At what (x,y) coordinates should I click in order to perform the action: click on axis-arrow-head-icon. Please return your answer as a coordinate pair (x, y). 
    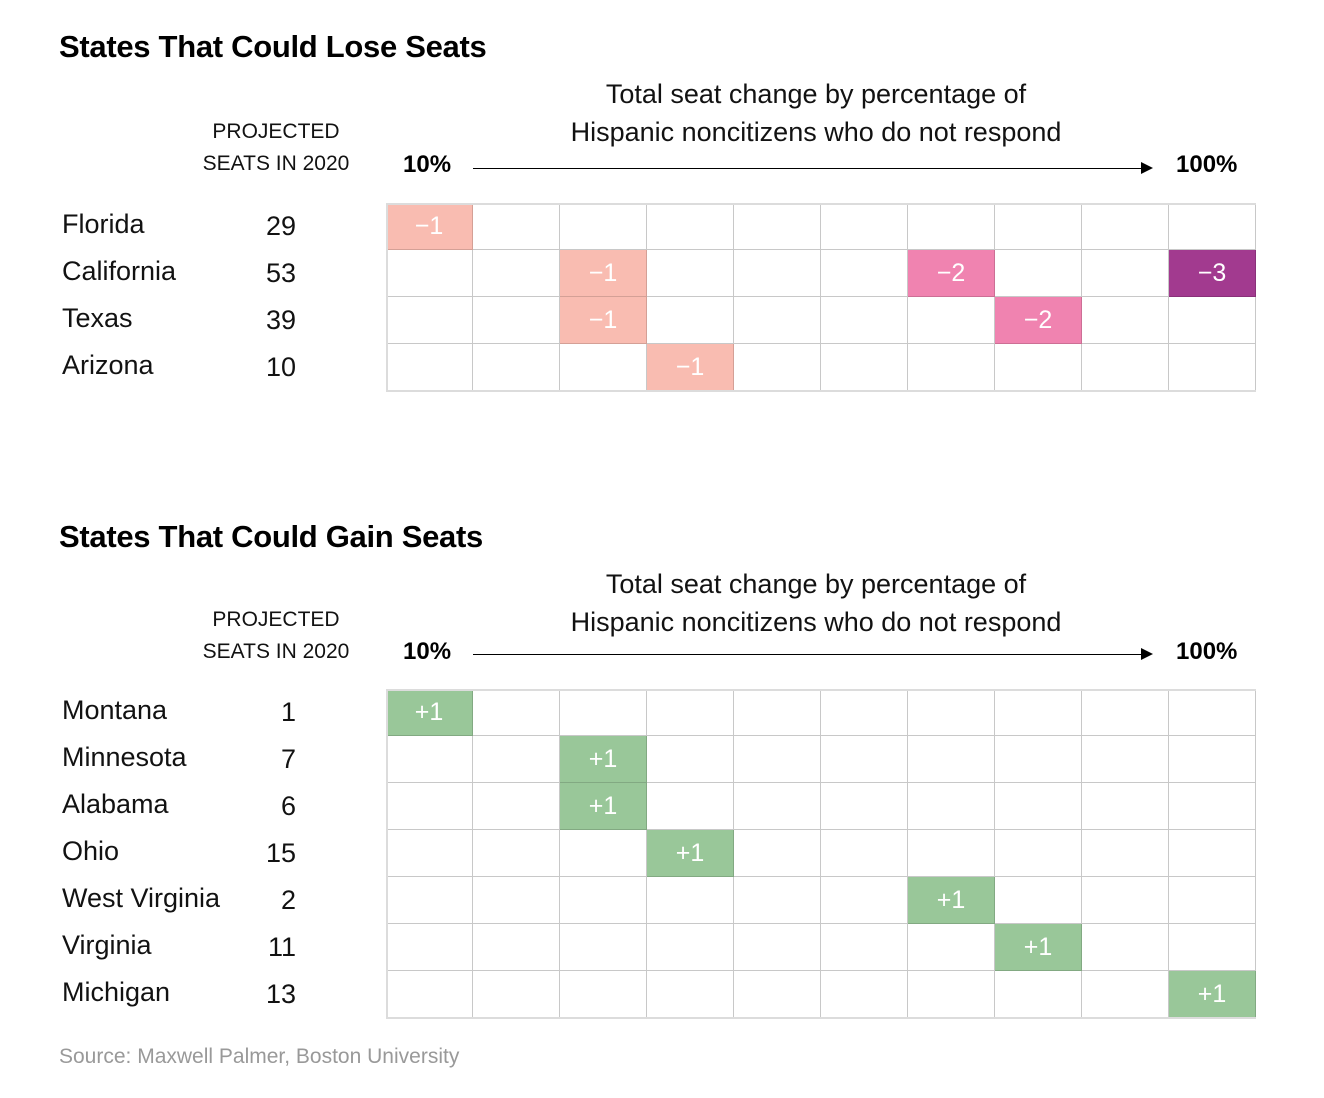
    Looking at the image, I should click on (1147, 168).